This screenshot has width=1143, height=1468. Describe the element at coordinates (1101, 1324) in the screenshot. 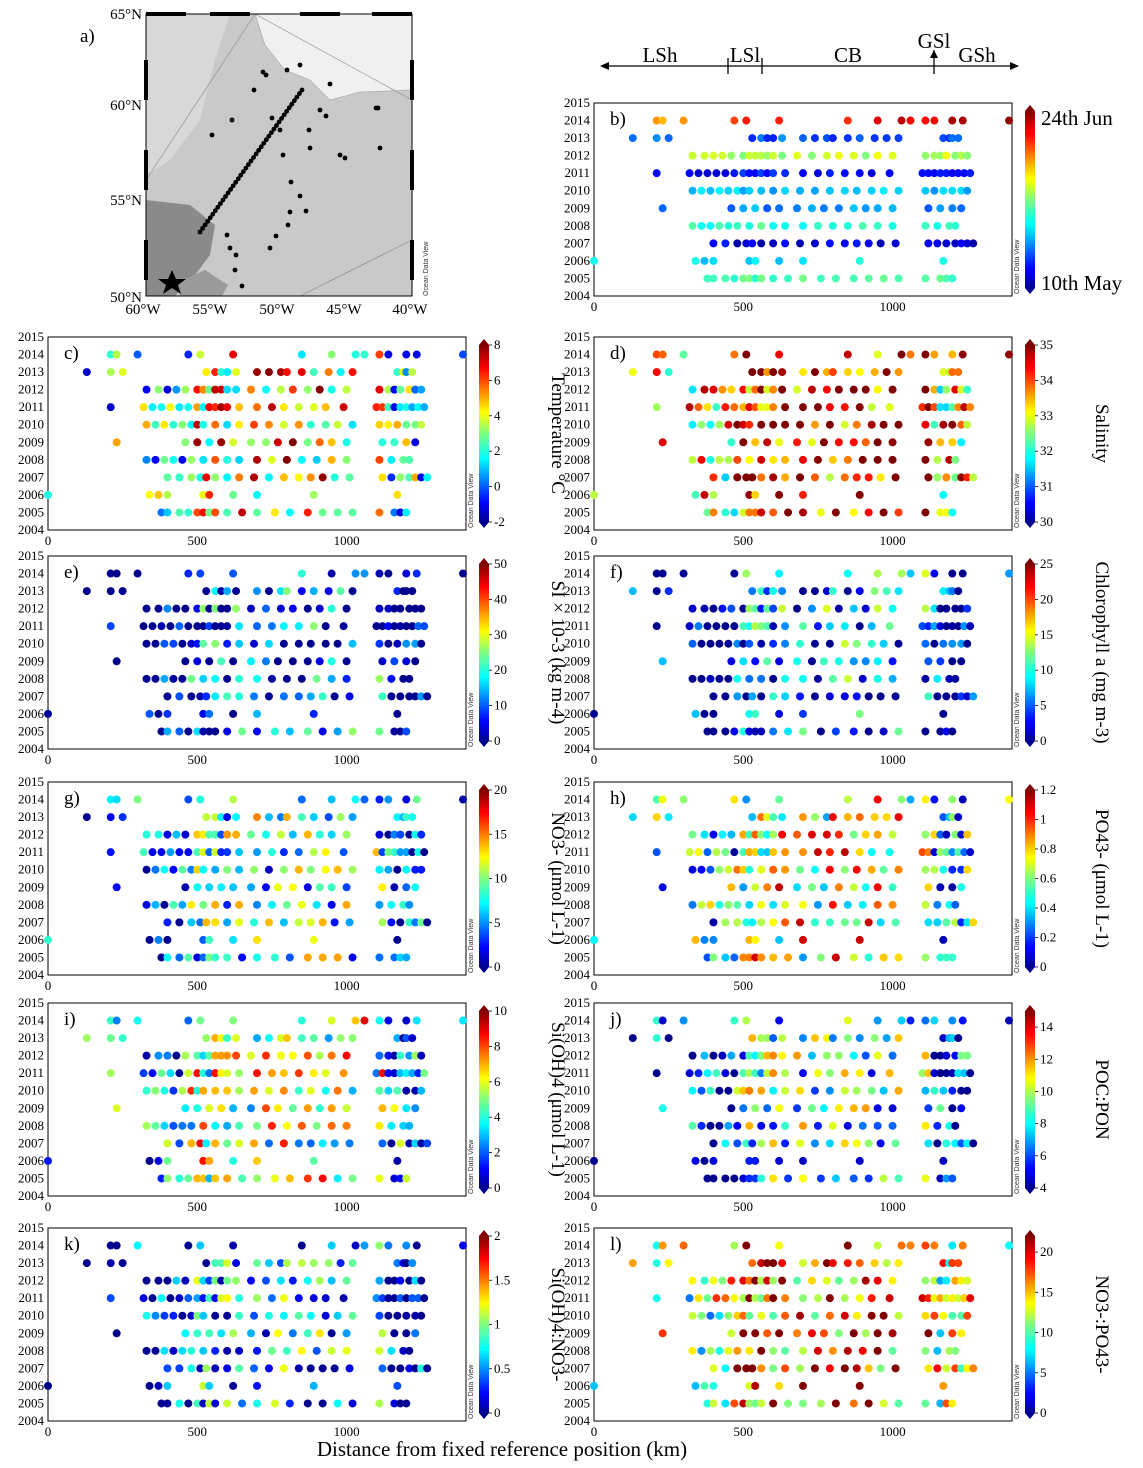

I see `colorbar-variable-label: NO3-:PO43-` at that location.